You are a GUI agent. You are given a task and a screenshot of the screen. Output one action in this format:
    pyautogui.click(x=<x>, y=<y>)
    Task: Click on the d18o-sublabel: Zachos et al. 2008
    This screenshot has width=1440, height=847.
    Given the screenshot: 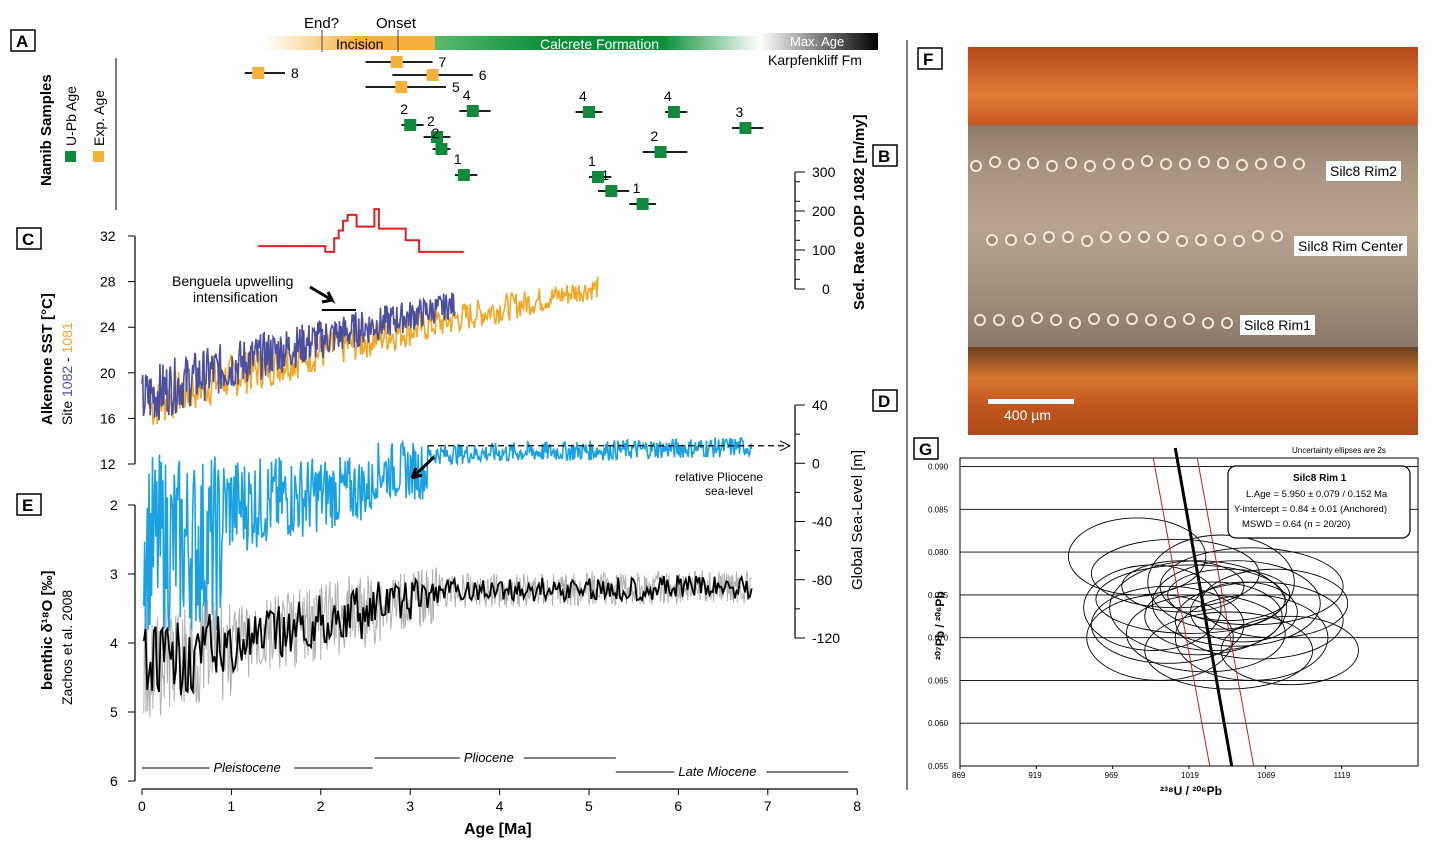 What is the action you would take?
    pyautogui.click(x=67, y=647)
    